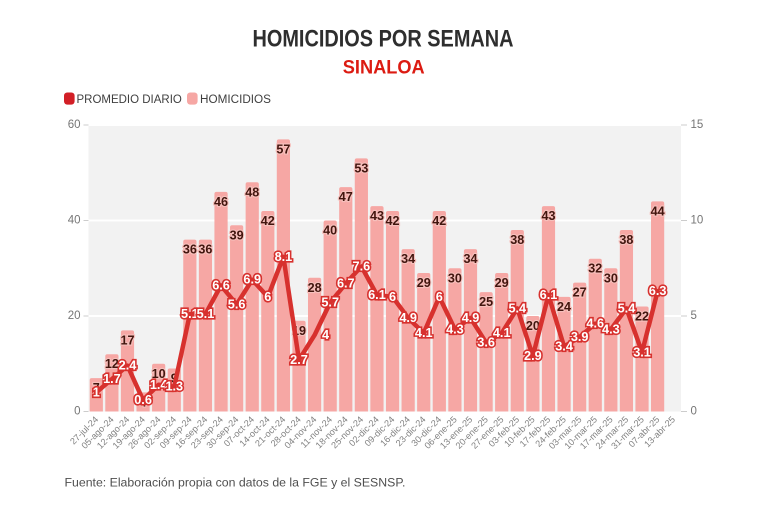 The image size is (768, 517). I want to click on svg-text: 39, so click(237, 235).